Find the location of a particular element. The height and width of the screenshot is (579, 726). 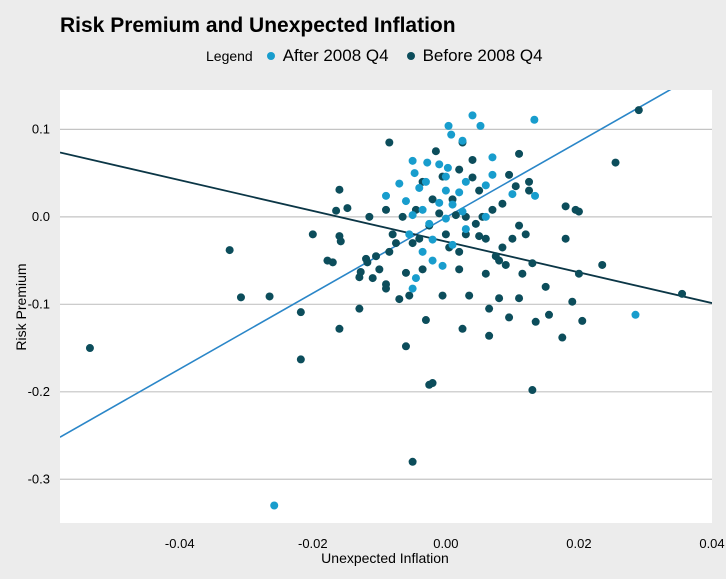

x-tick-labels: -0.04 -0.02 0.00 0.02 0.04 is located at coordinates (445, 543).